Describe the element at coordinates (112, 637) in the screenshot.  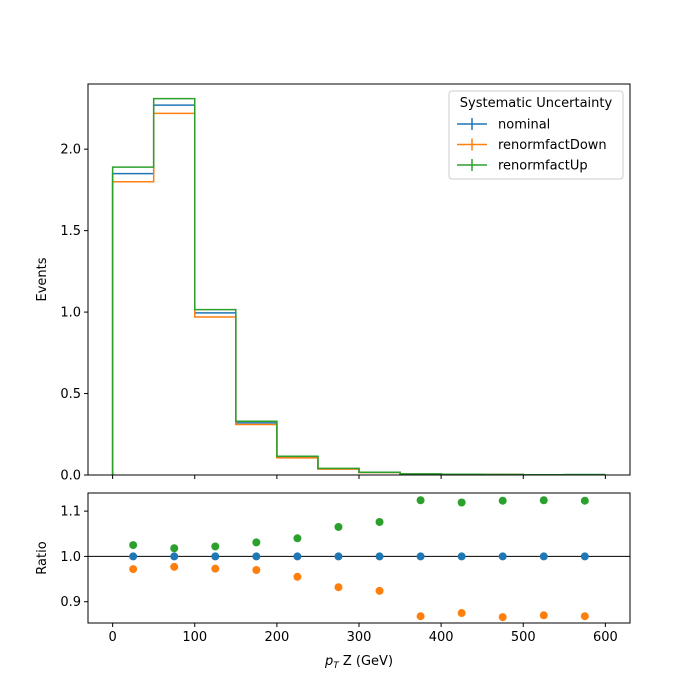
I see `x-tick-label: 0` at that location.